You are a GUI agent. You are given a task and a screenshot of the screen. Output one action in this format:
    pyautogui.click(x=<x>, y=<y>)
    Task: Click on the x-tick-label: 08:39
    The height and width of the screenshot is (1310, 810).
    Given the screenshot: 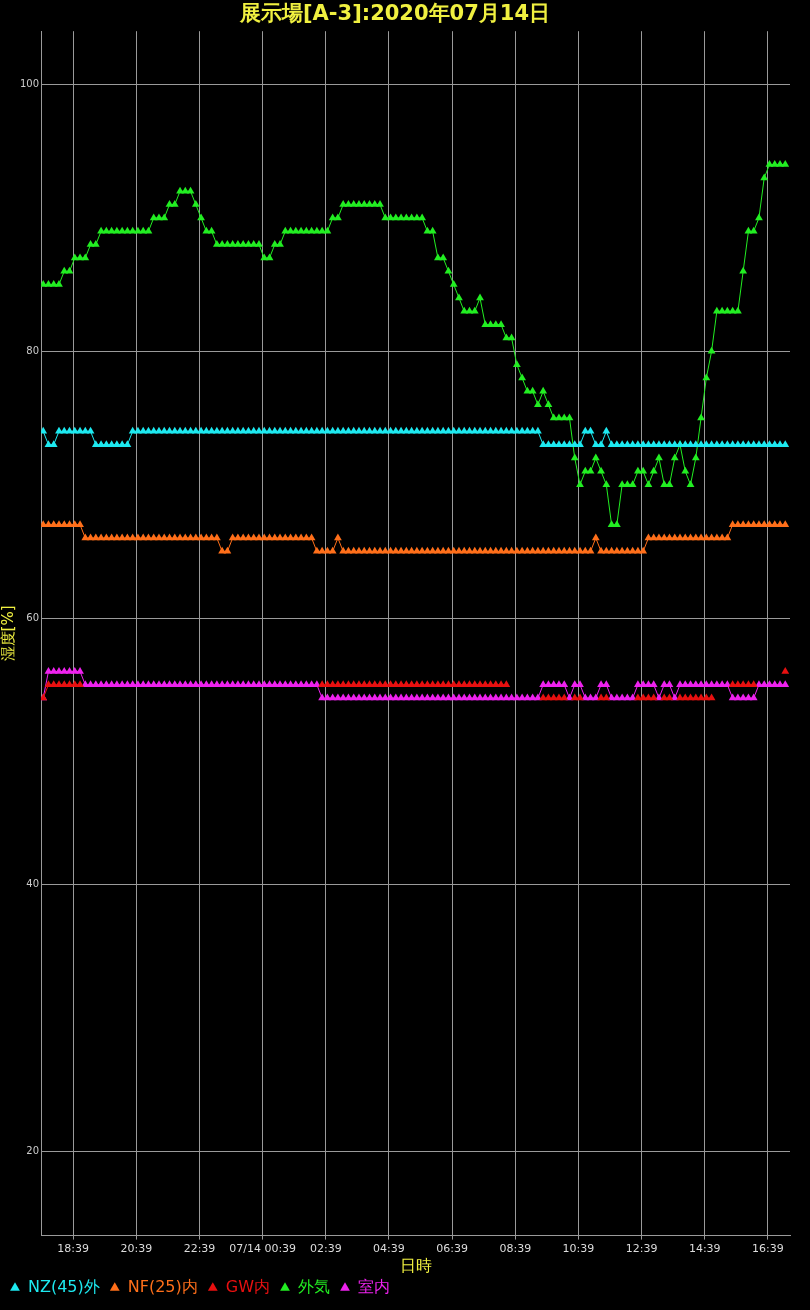 What is the action you would take?
    pyautogui.click(x=515, y=1249)
    